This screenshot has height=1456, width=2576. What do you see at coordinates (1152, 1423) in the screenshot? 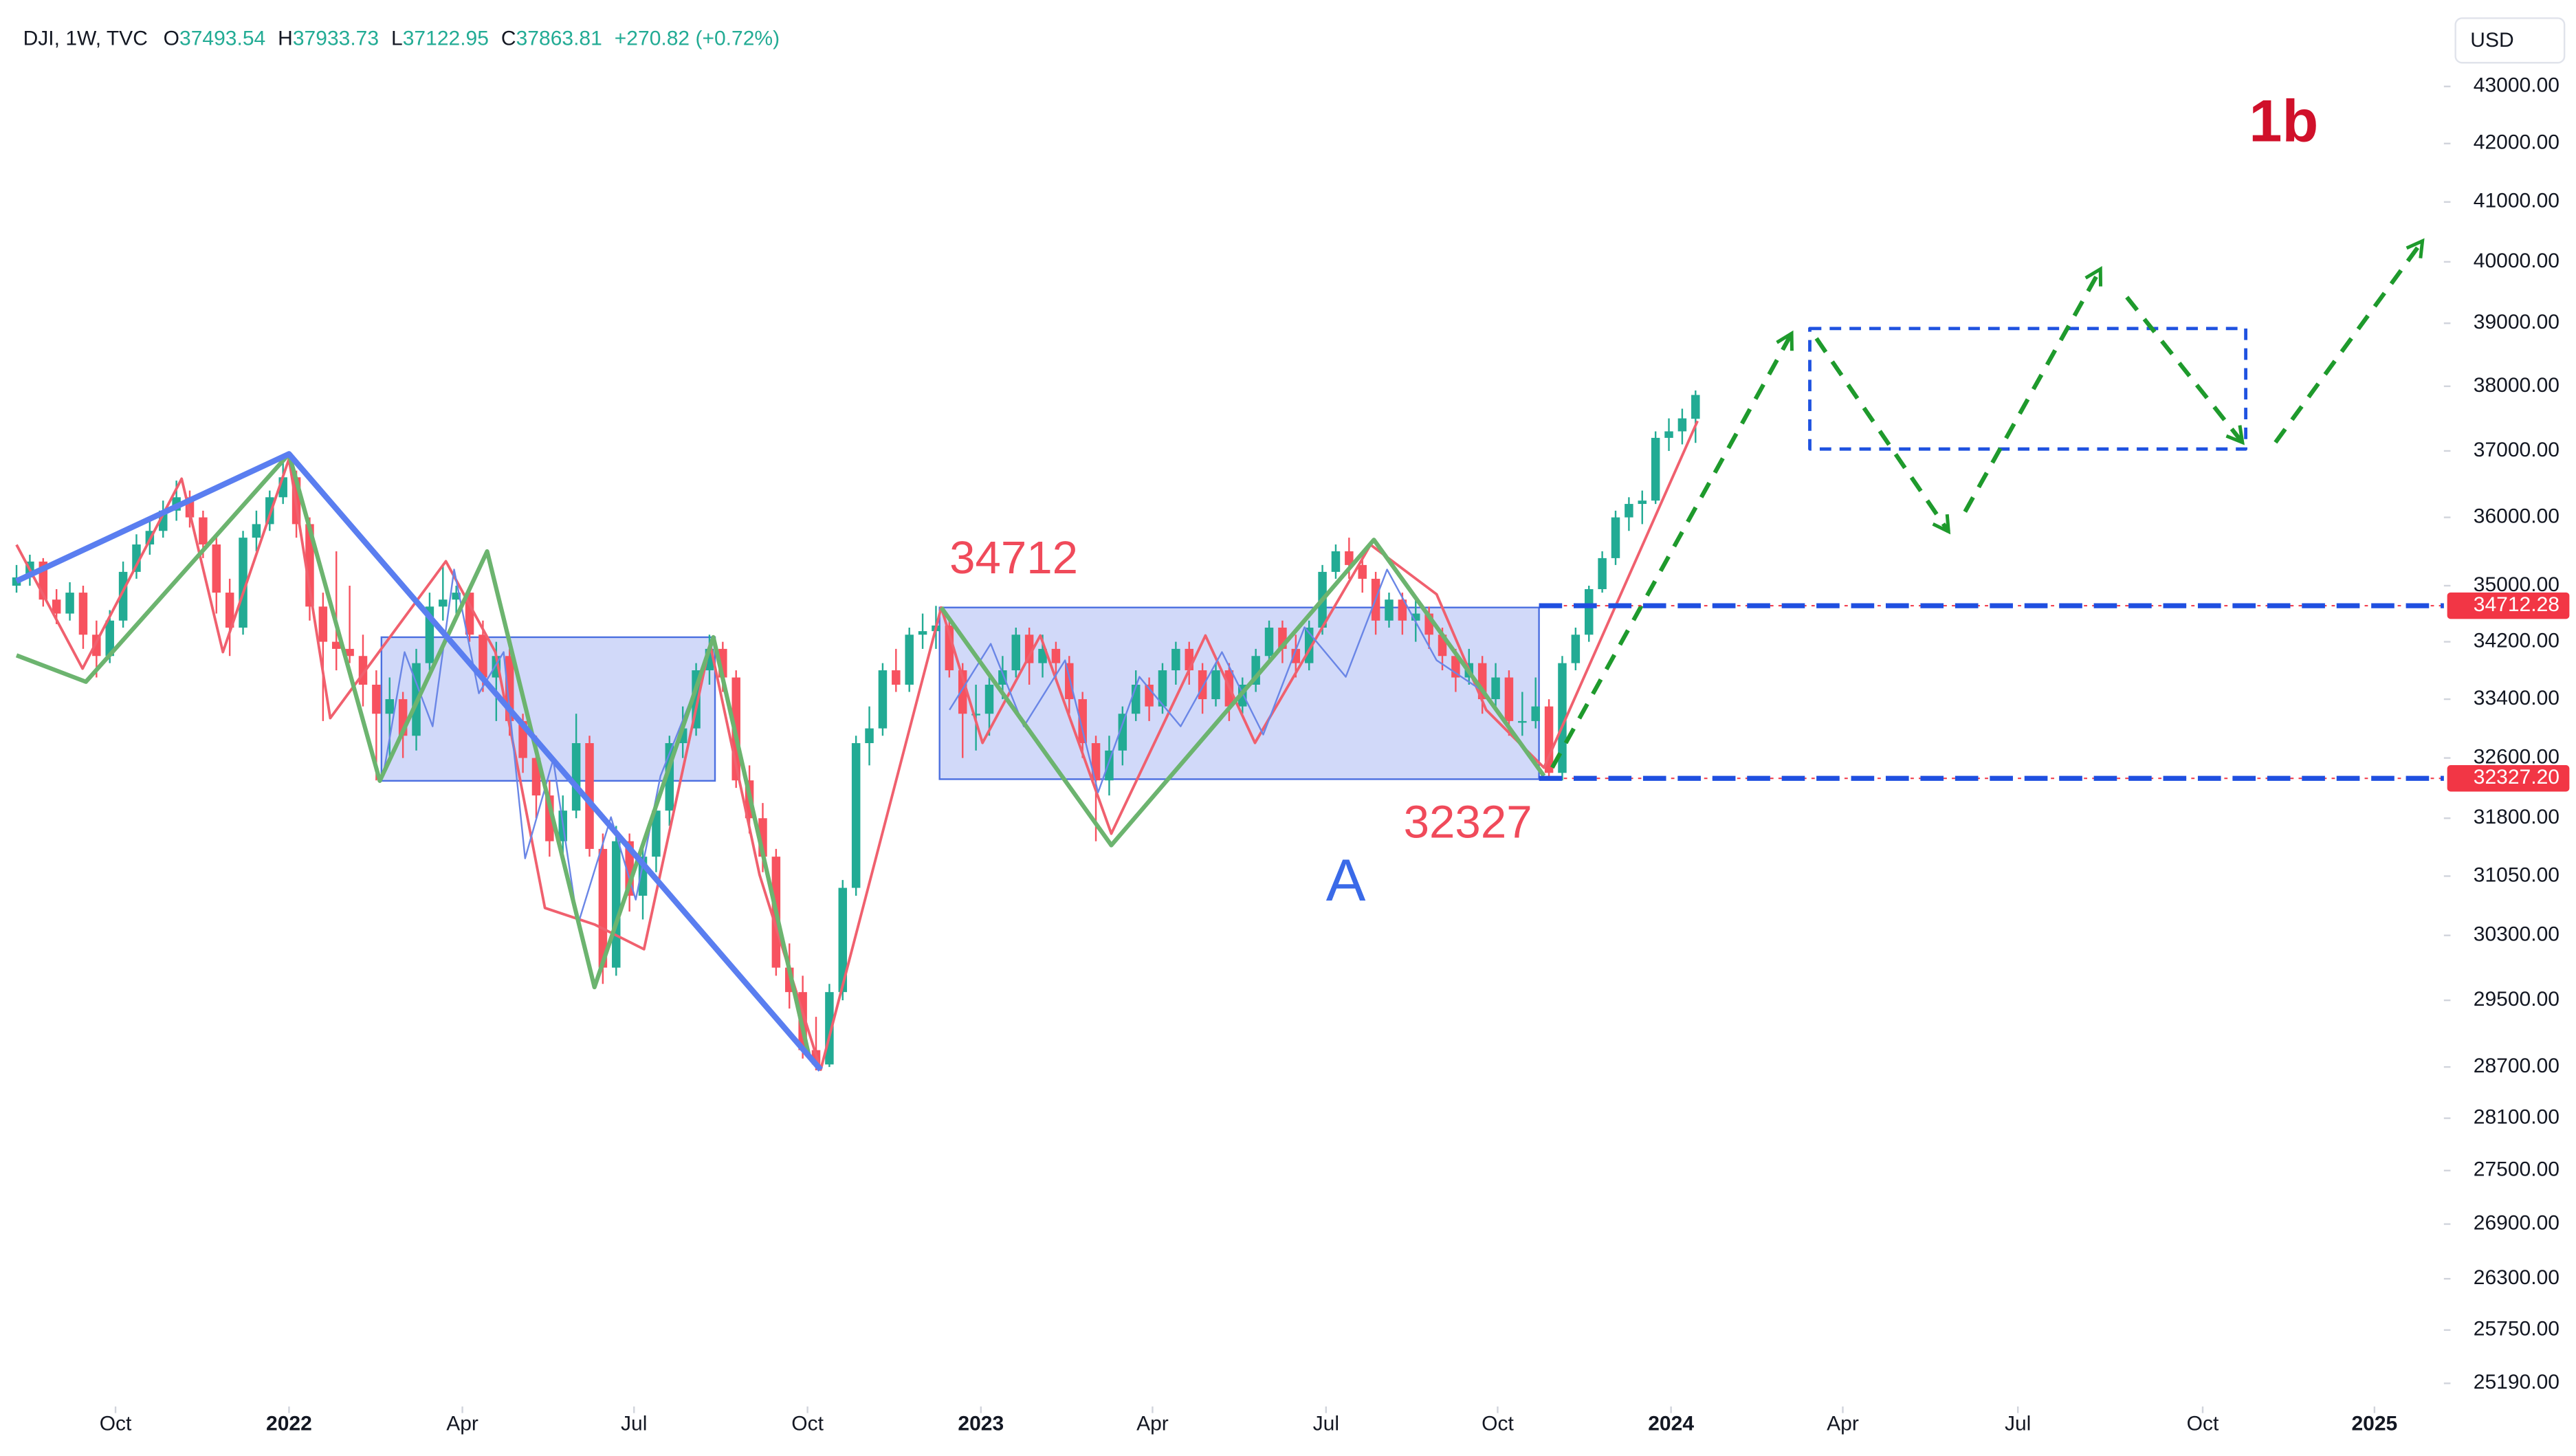
I see `x-tick-label: Apr` at bounding box center [1152, 1423].